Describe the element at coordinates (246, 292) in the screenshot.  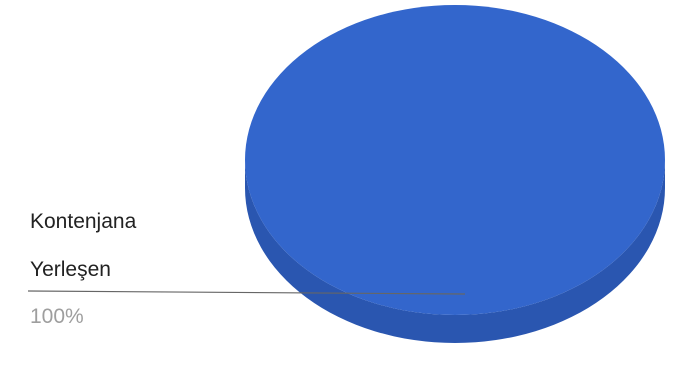
I see `slice-leader-line` at that location.